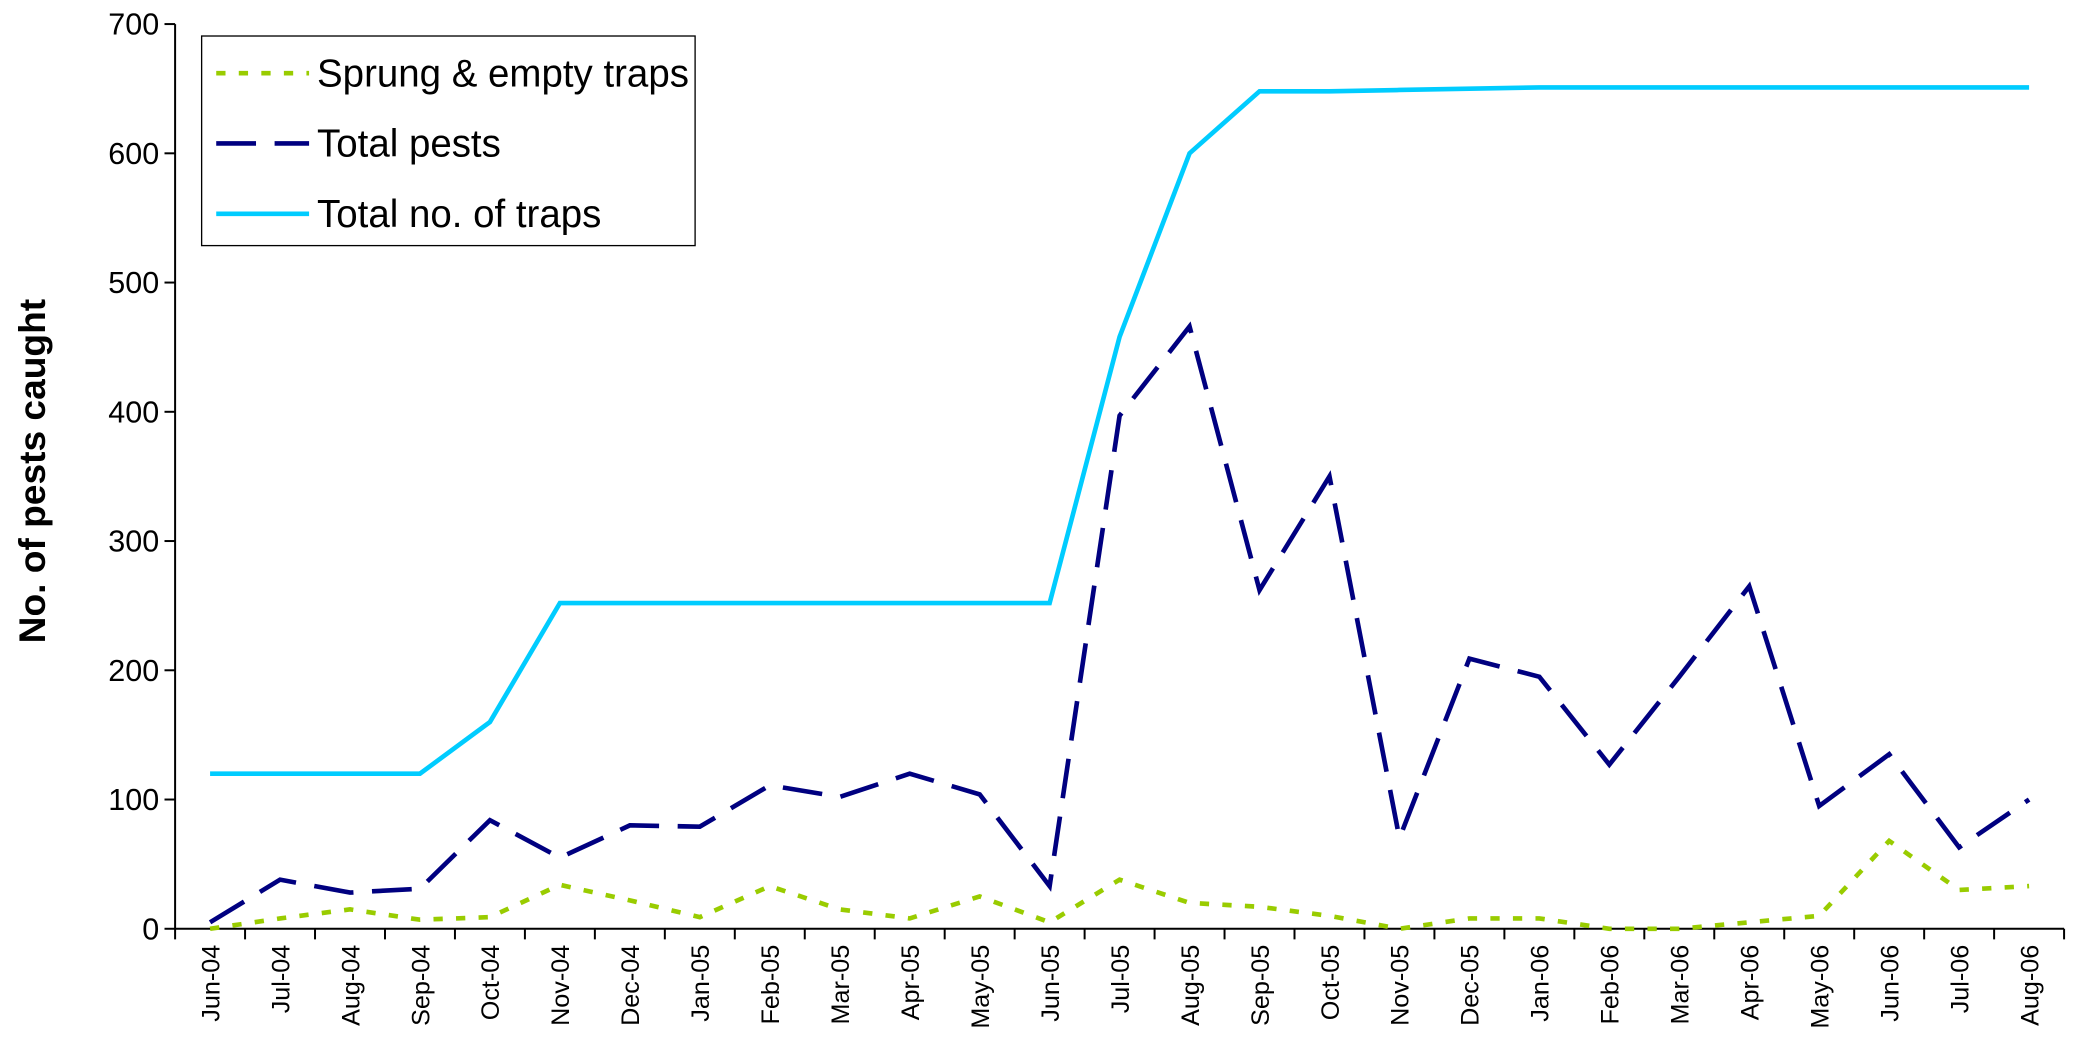 This screenshot has width=2080, height=1051. Describe the element at coordinates (1611, 985) in the screenshot. I see `x-tick-label: Feb-06` at that location.